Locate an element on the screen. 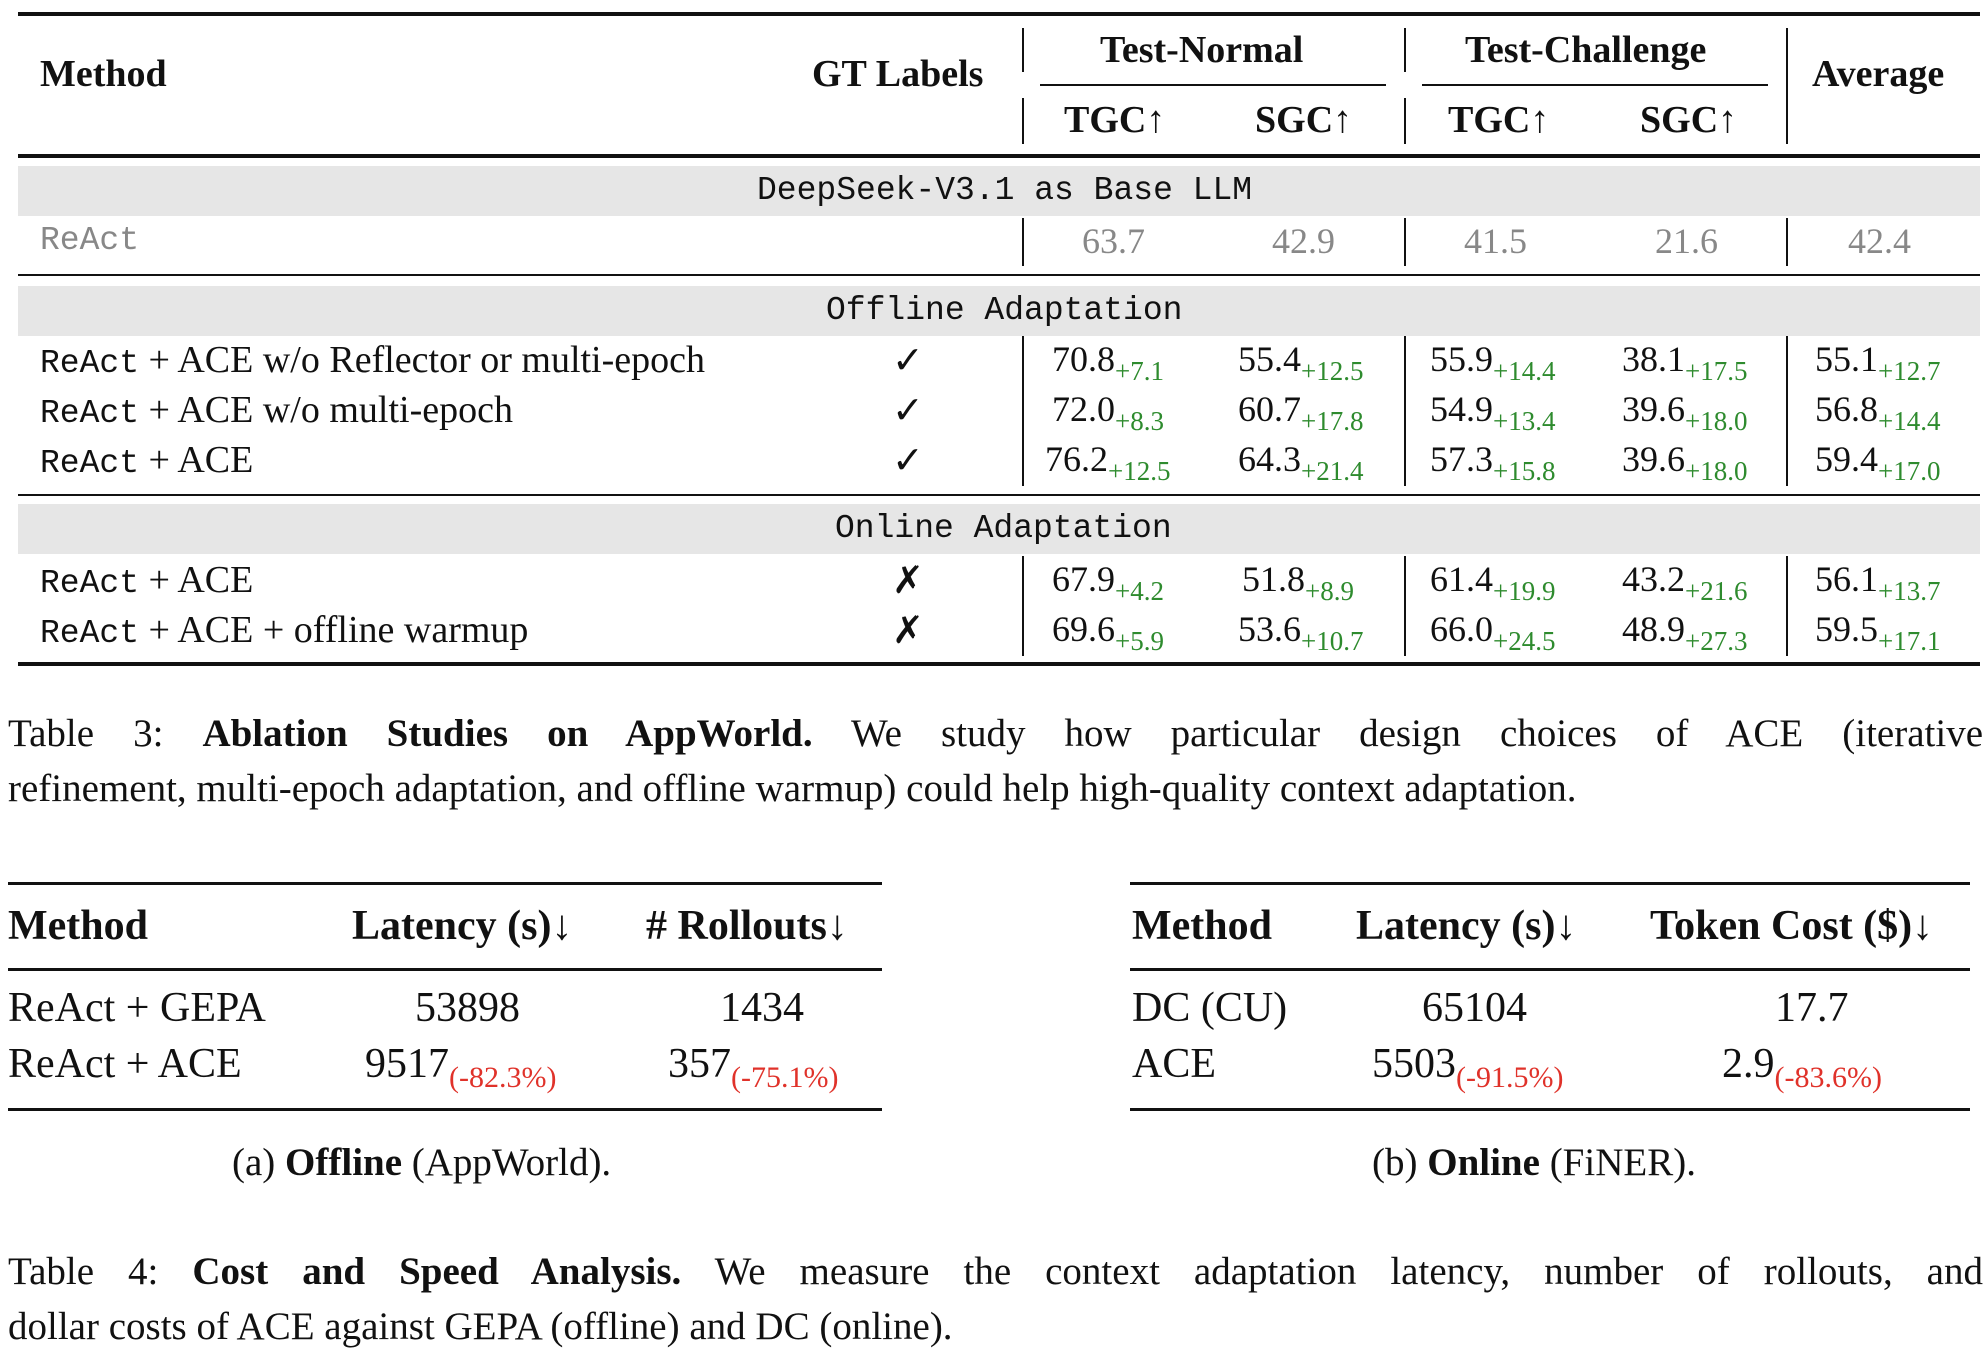 The width and height of the screenshot is (1988, 1354). cell-tgc-challenge: 57.3+15.8 is located at coordinates (1492, 462).